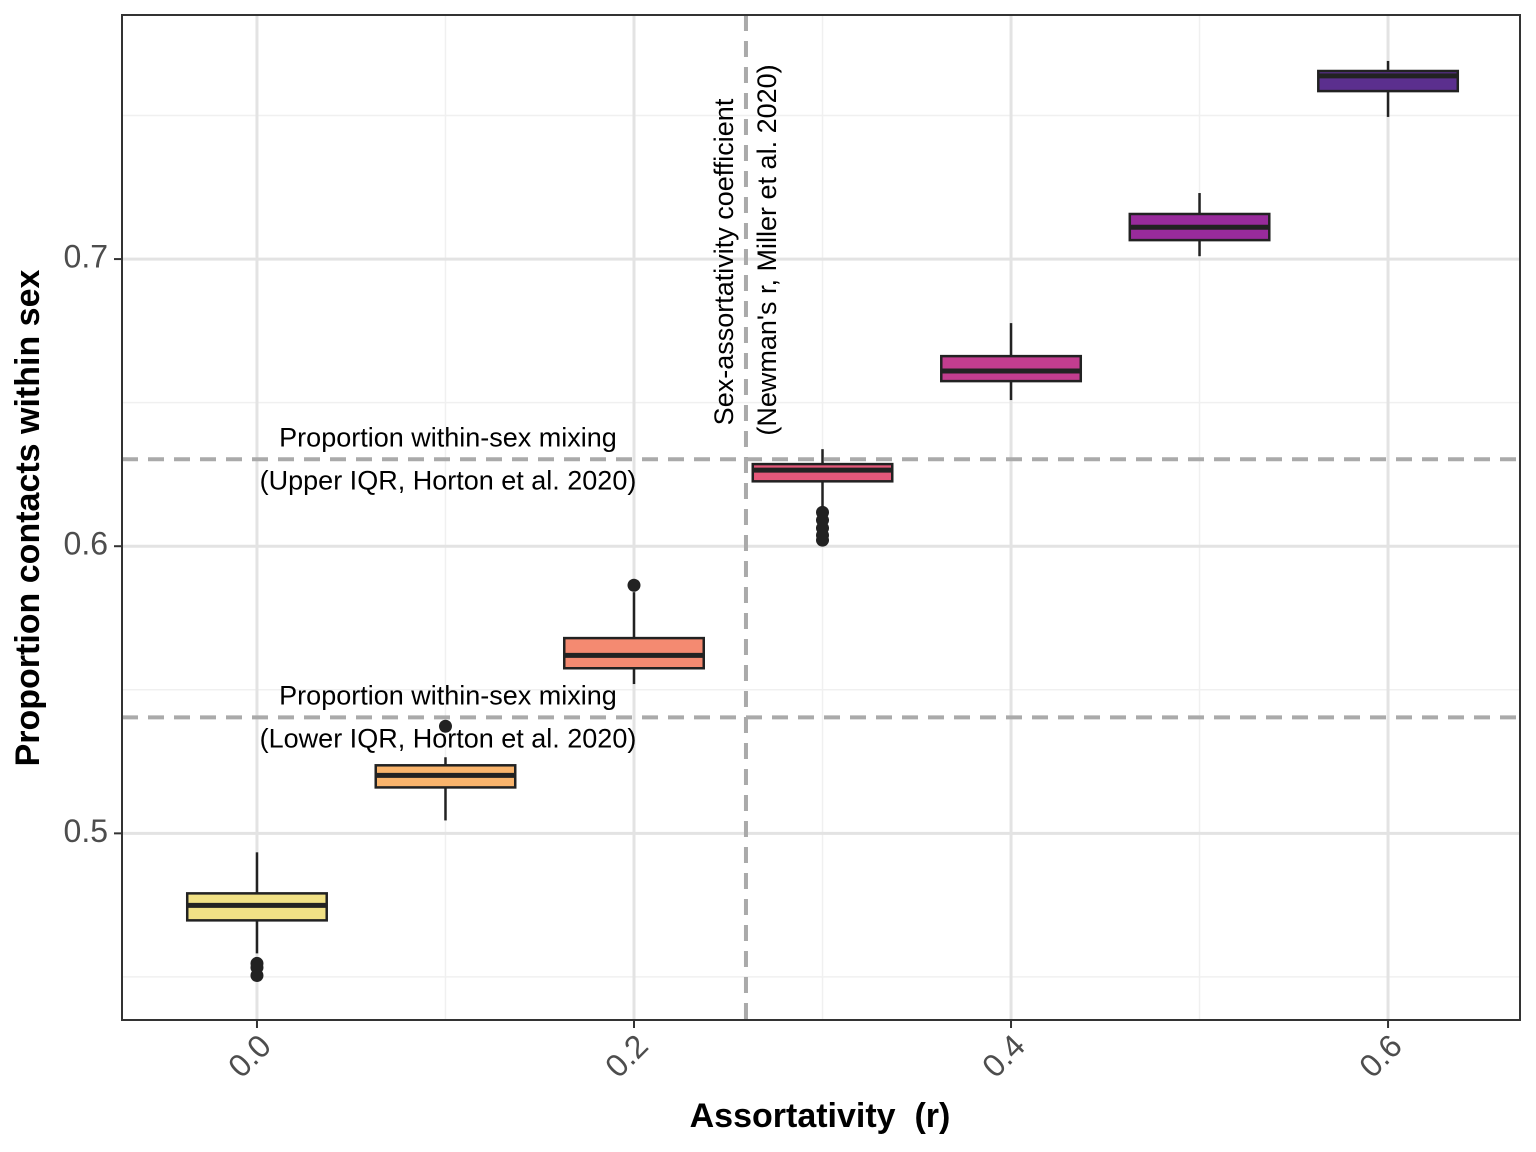 The height and width of the screenshot is (1152, 1536). What do you see at coordinates (724, 261) in the screenshot?
I see `annotation: Sex-assortativity coefficient` at bounding box center [724, 261].